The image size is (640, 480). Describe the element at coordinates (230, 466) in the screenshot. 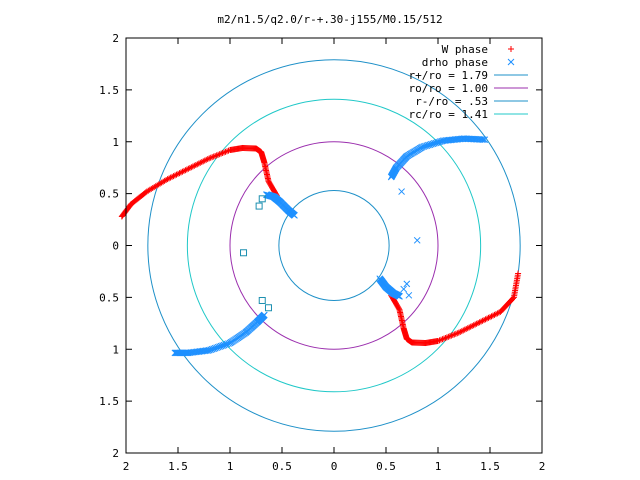

I see `x-tick-label: 1` at that location.